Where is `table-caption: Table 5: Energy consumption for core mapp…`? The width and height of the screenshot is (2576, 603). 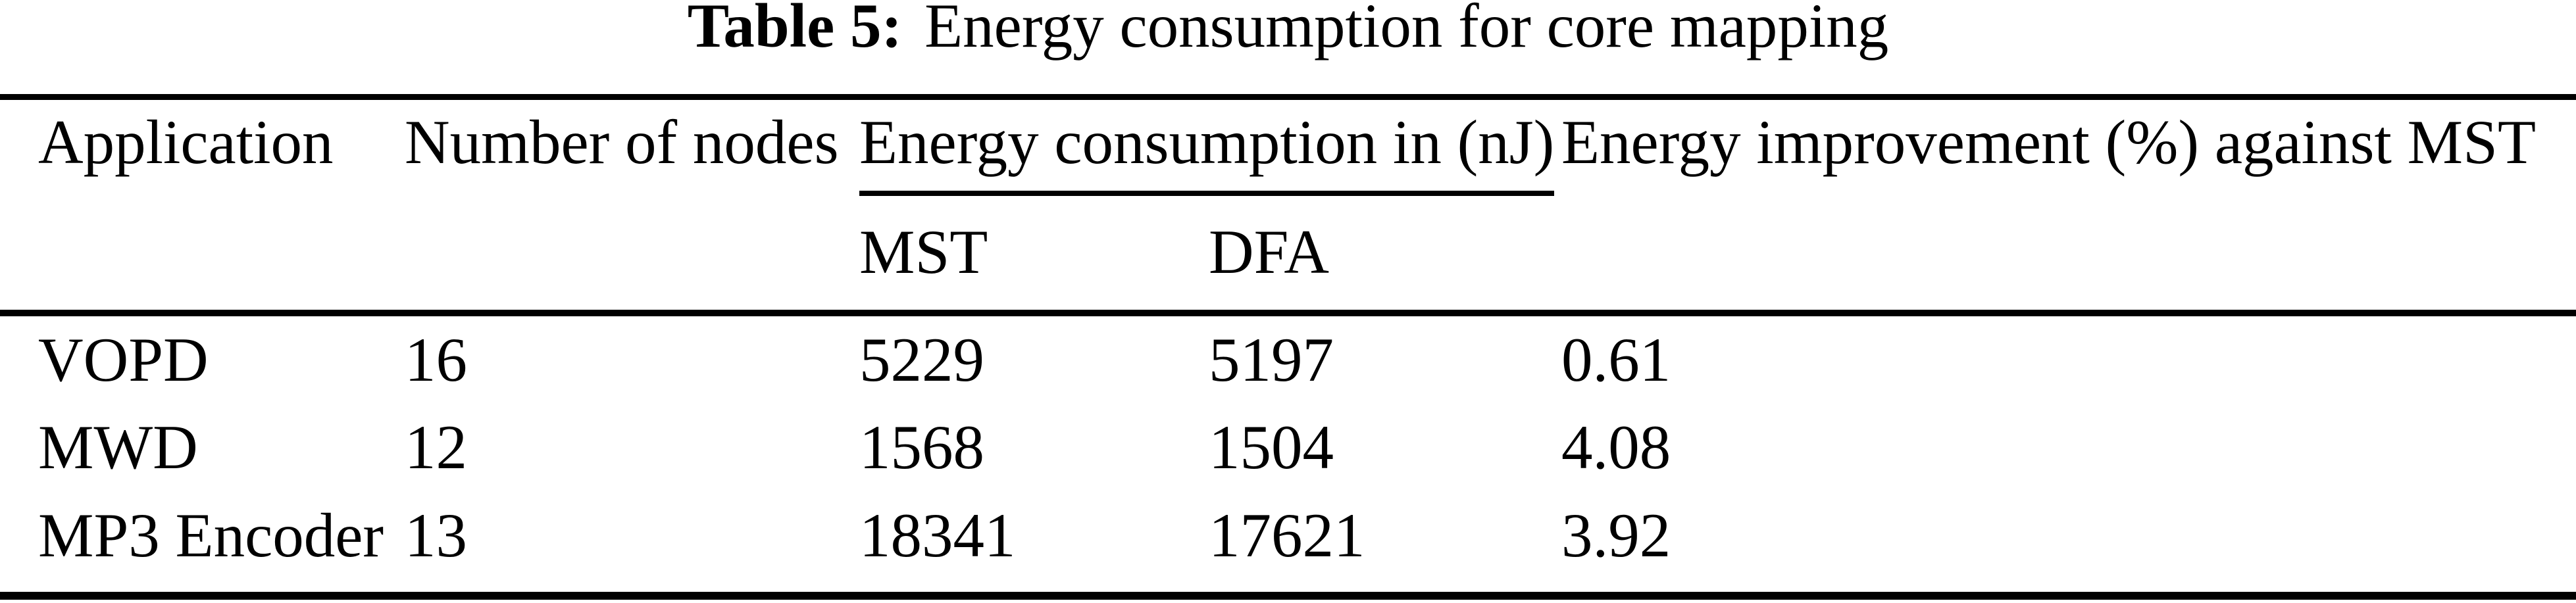
table-caption: Table 5: Energy consumption for core mapp… is located at coordinates (1288, 28).